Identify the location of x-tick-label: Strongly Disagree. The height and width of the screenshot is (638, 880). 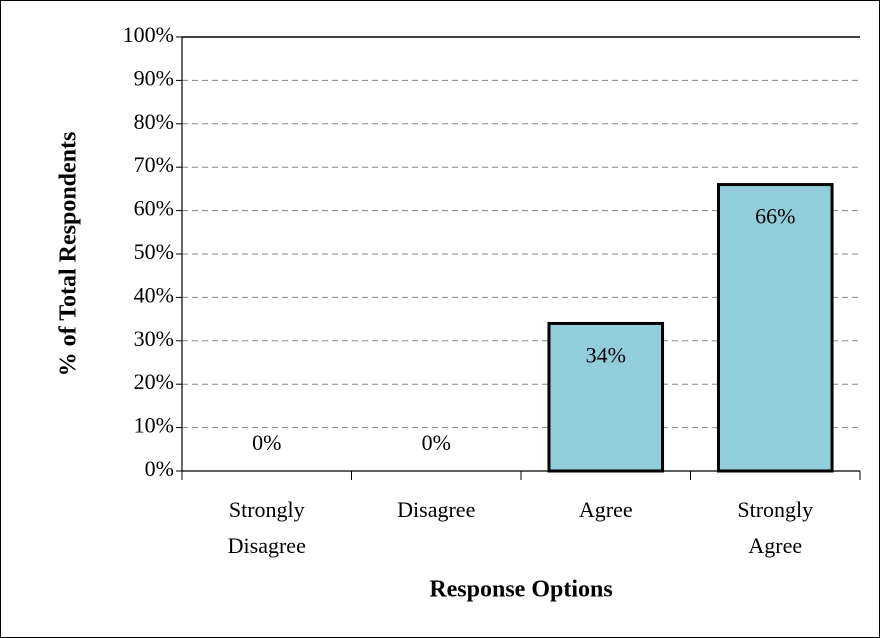
(267, 527).